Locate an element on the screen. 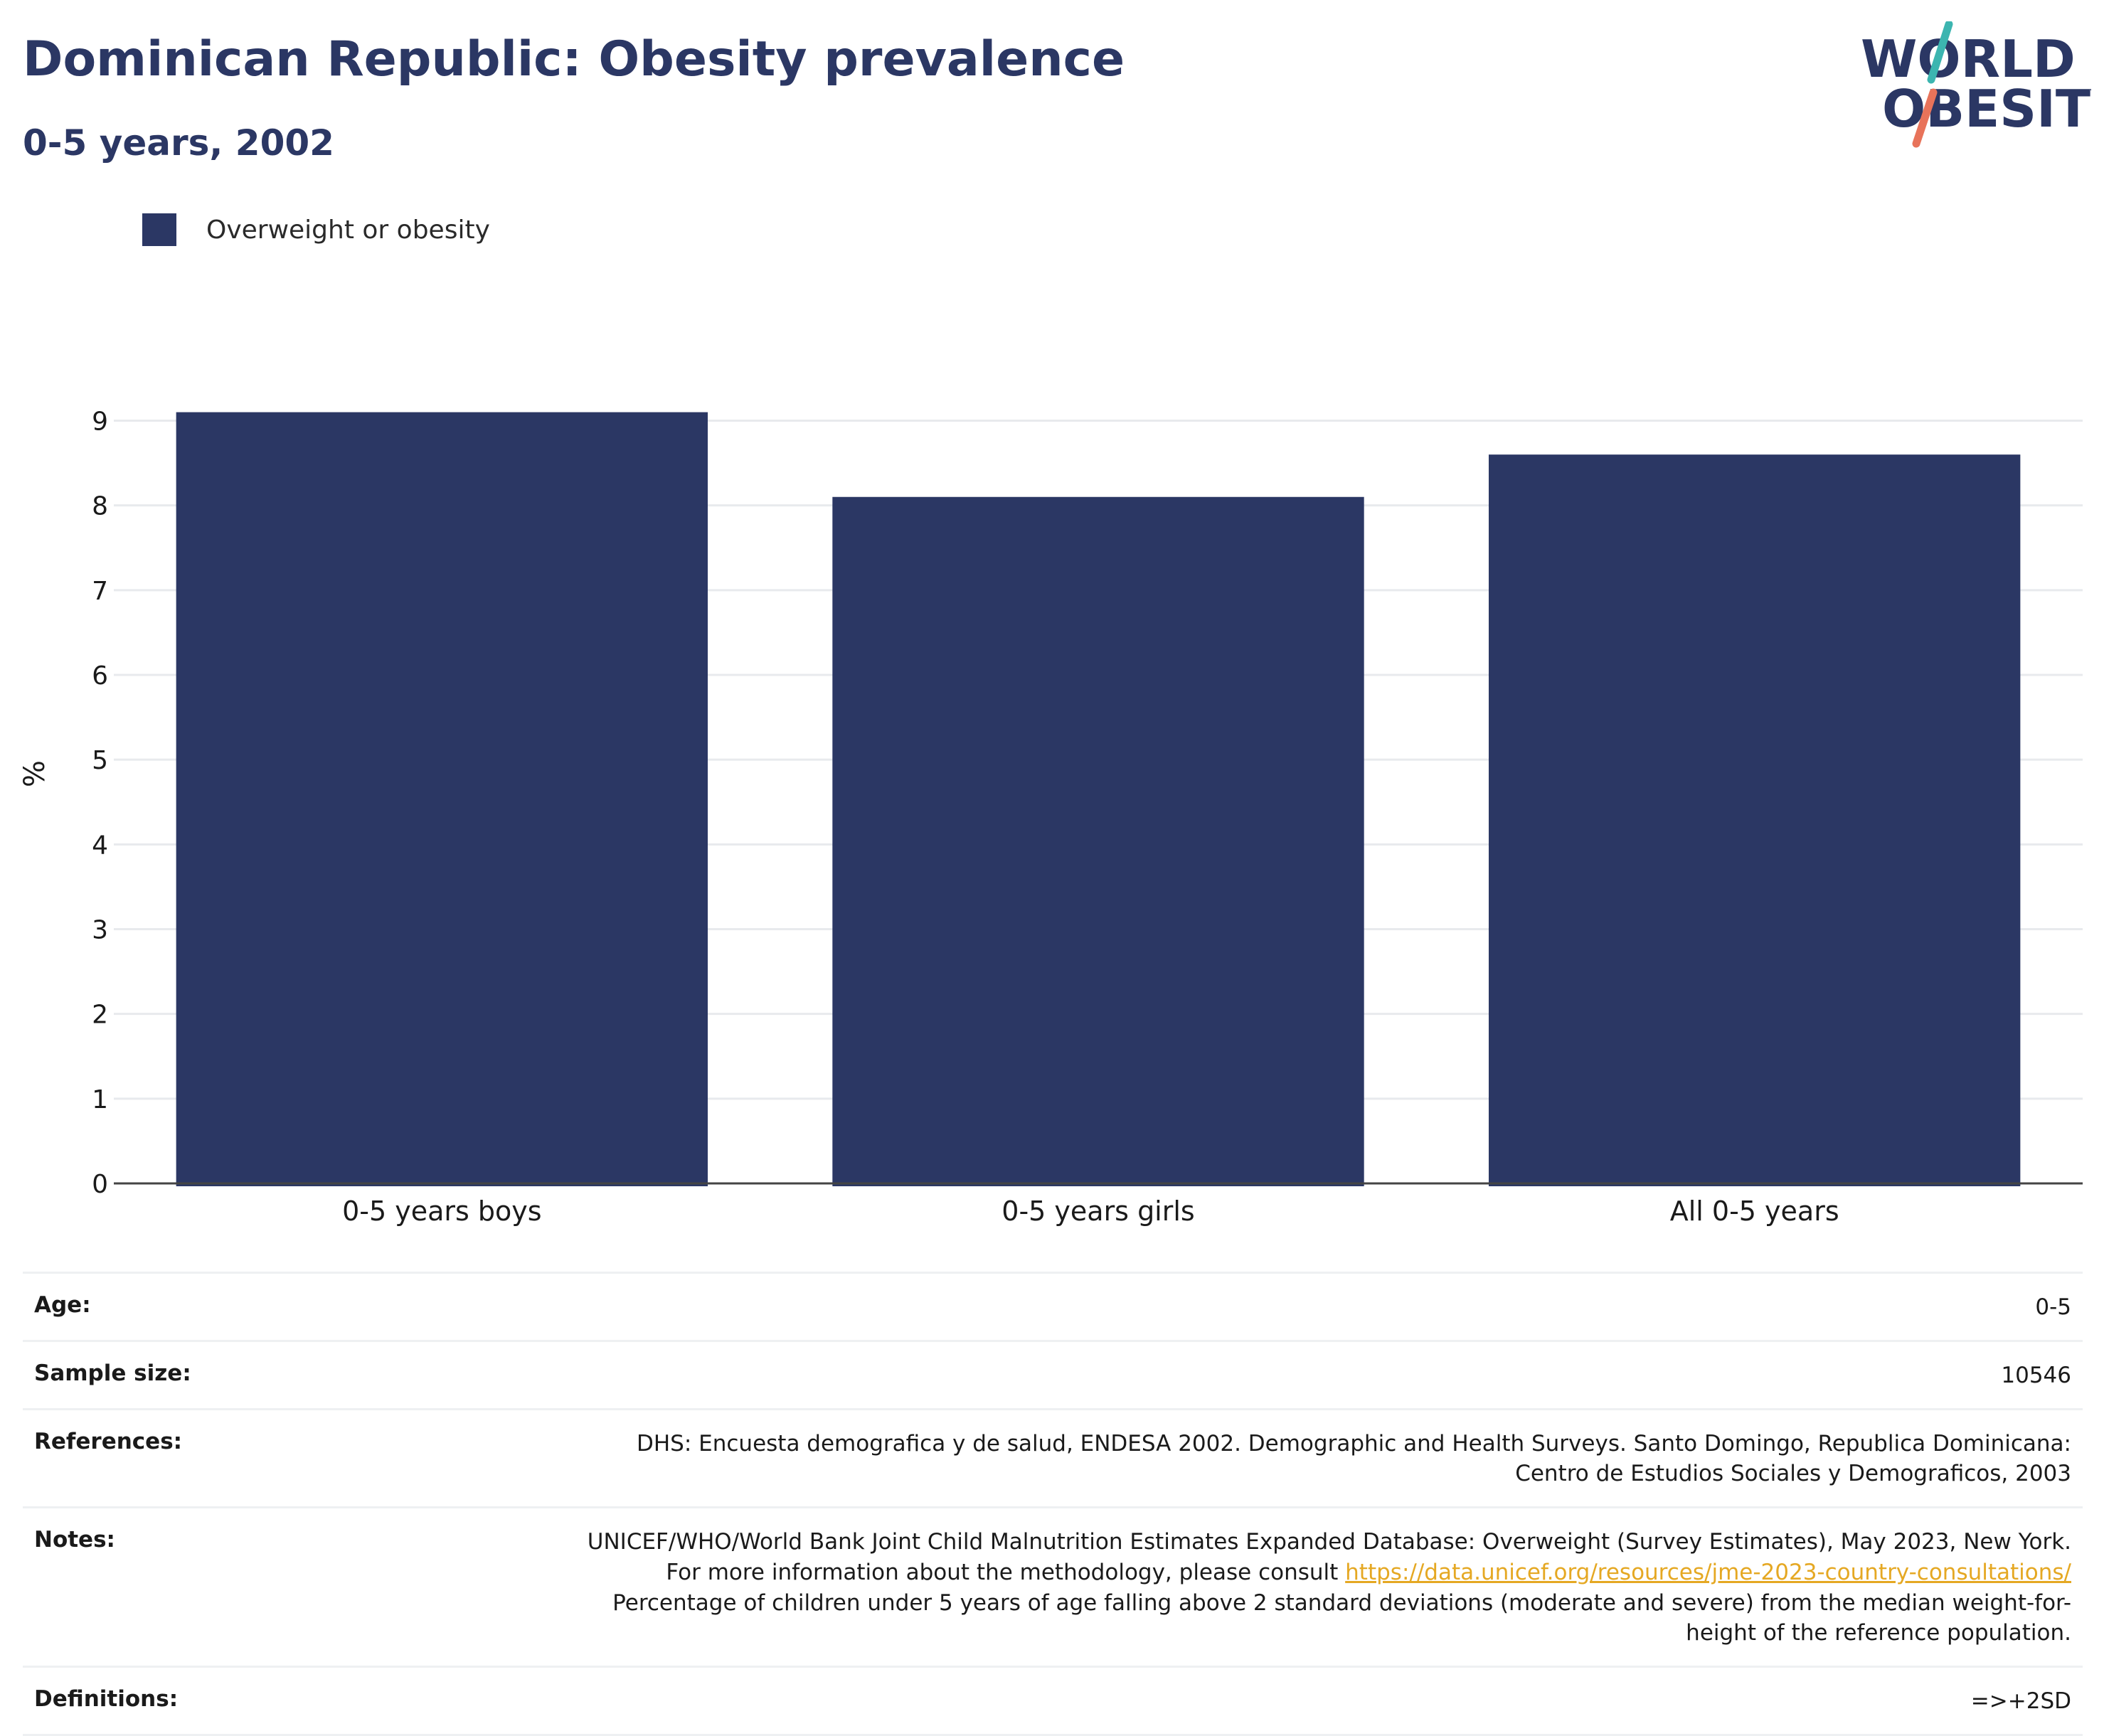 This screenshot has width=2104, height=1736. logo-text-obesity: OBESITY is located at coordinates (1986, 109).